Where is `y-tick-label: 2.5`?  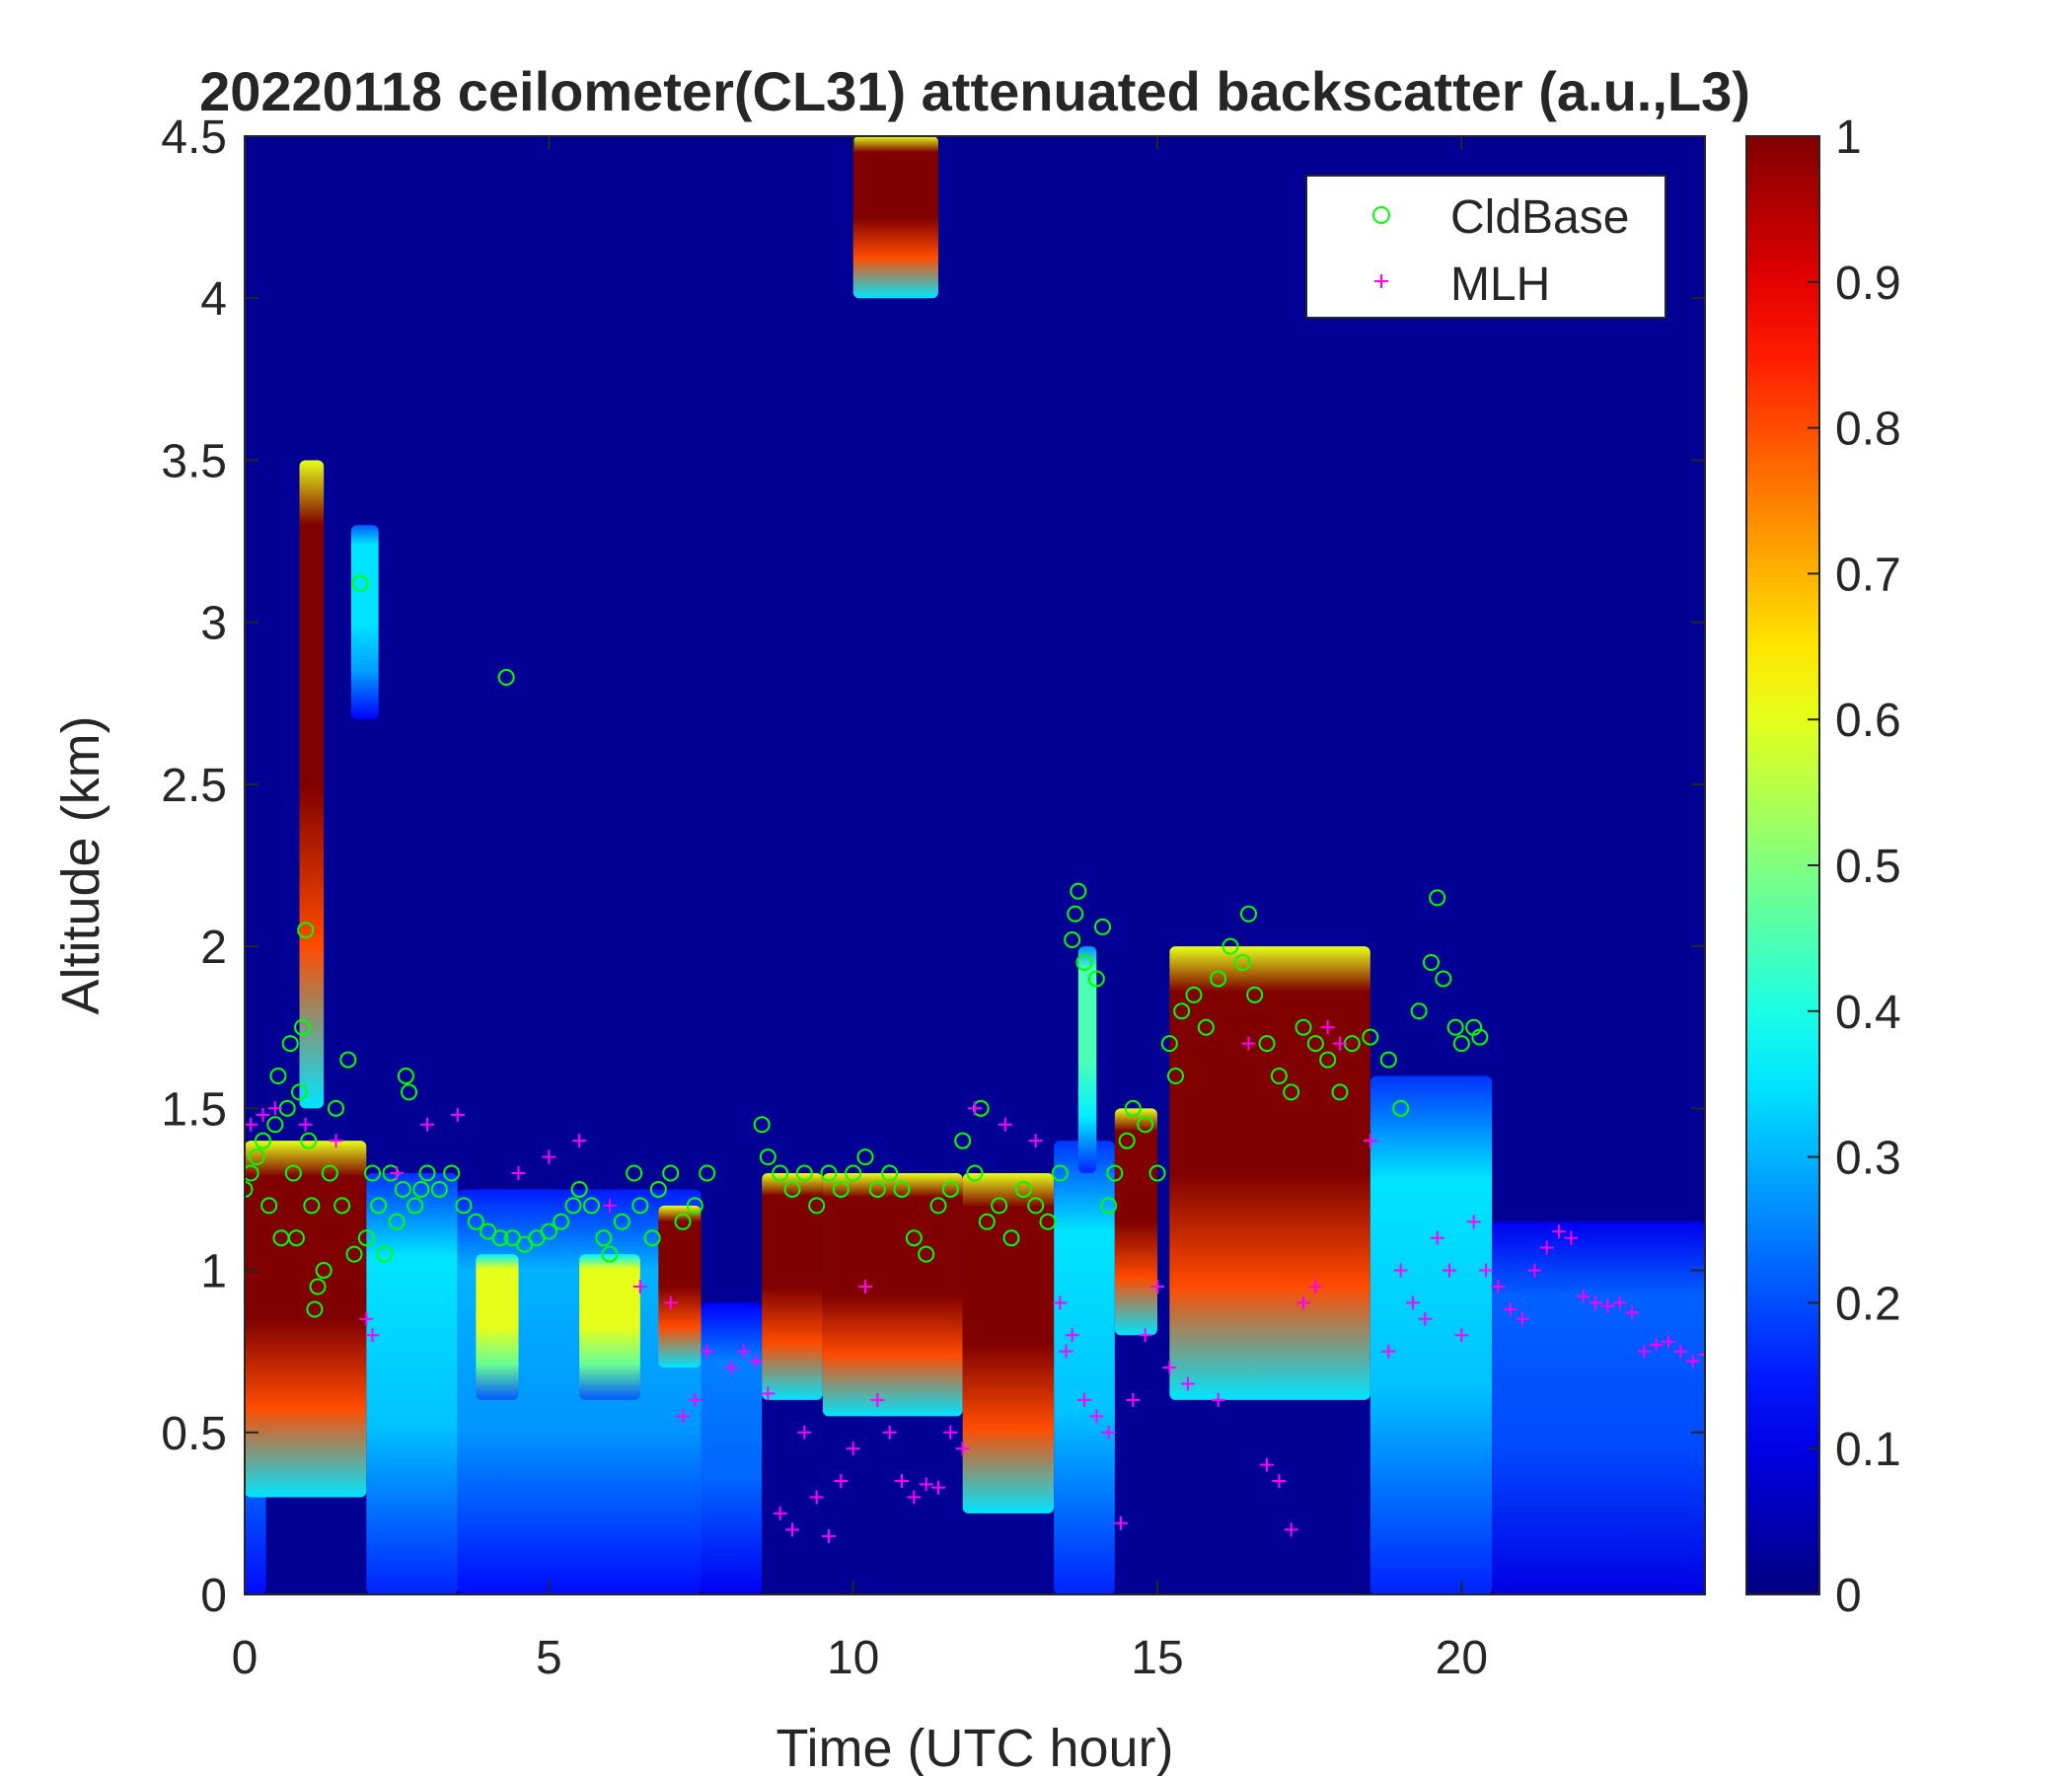 y-tick-label: 2.5 is located at coordinates (194, 786).